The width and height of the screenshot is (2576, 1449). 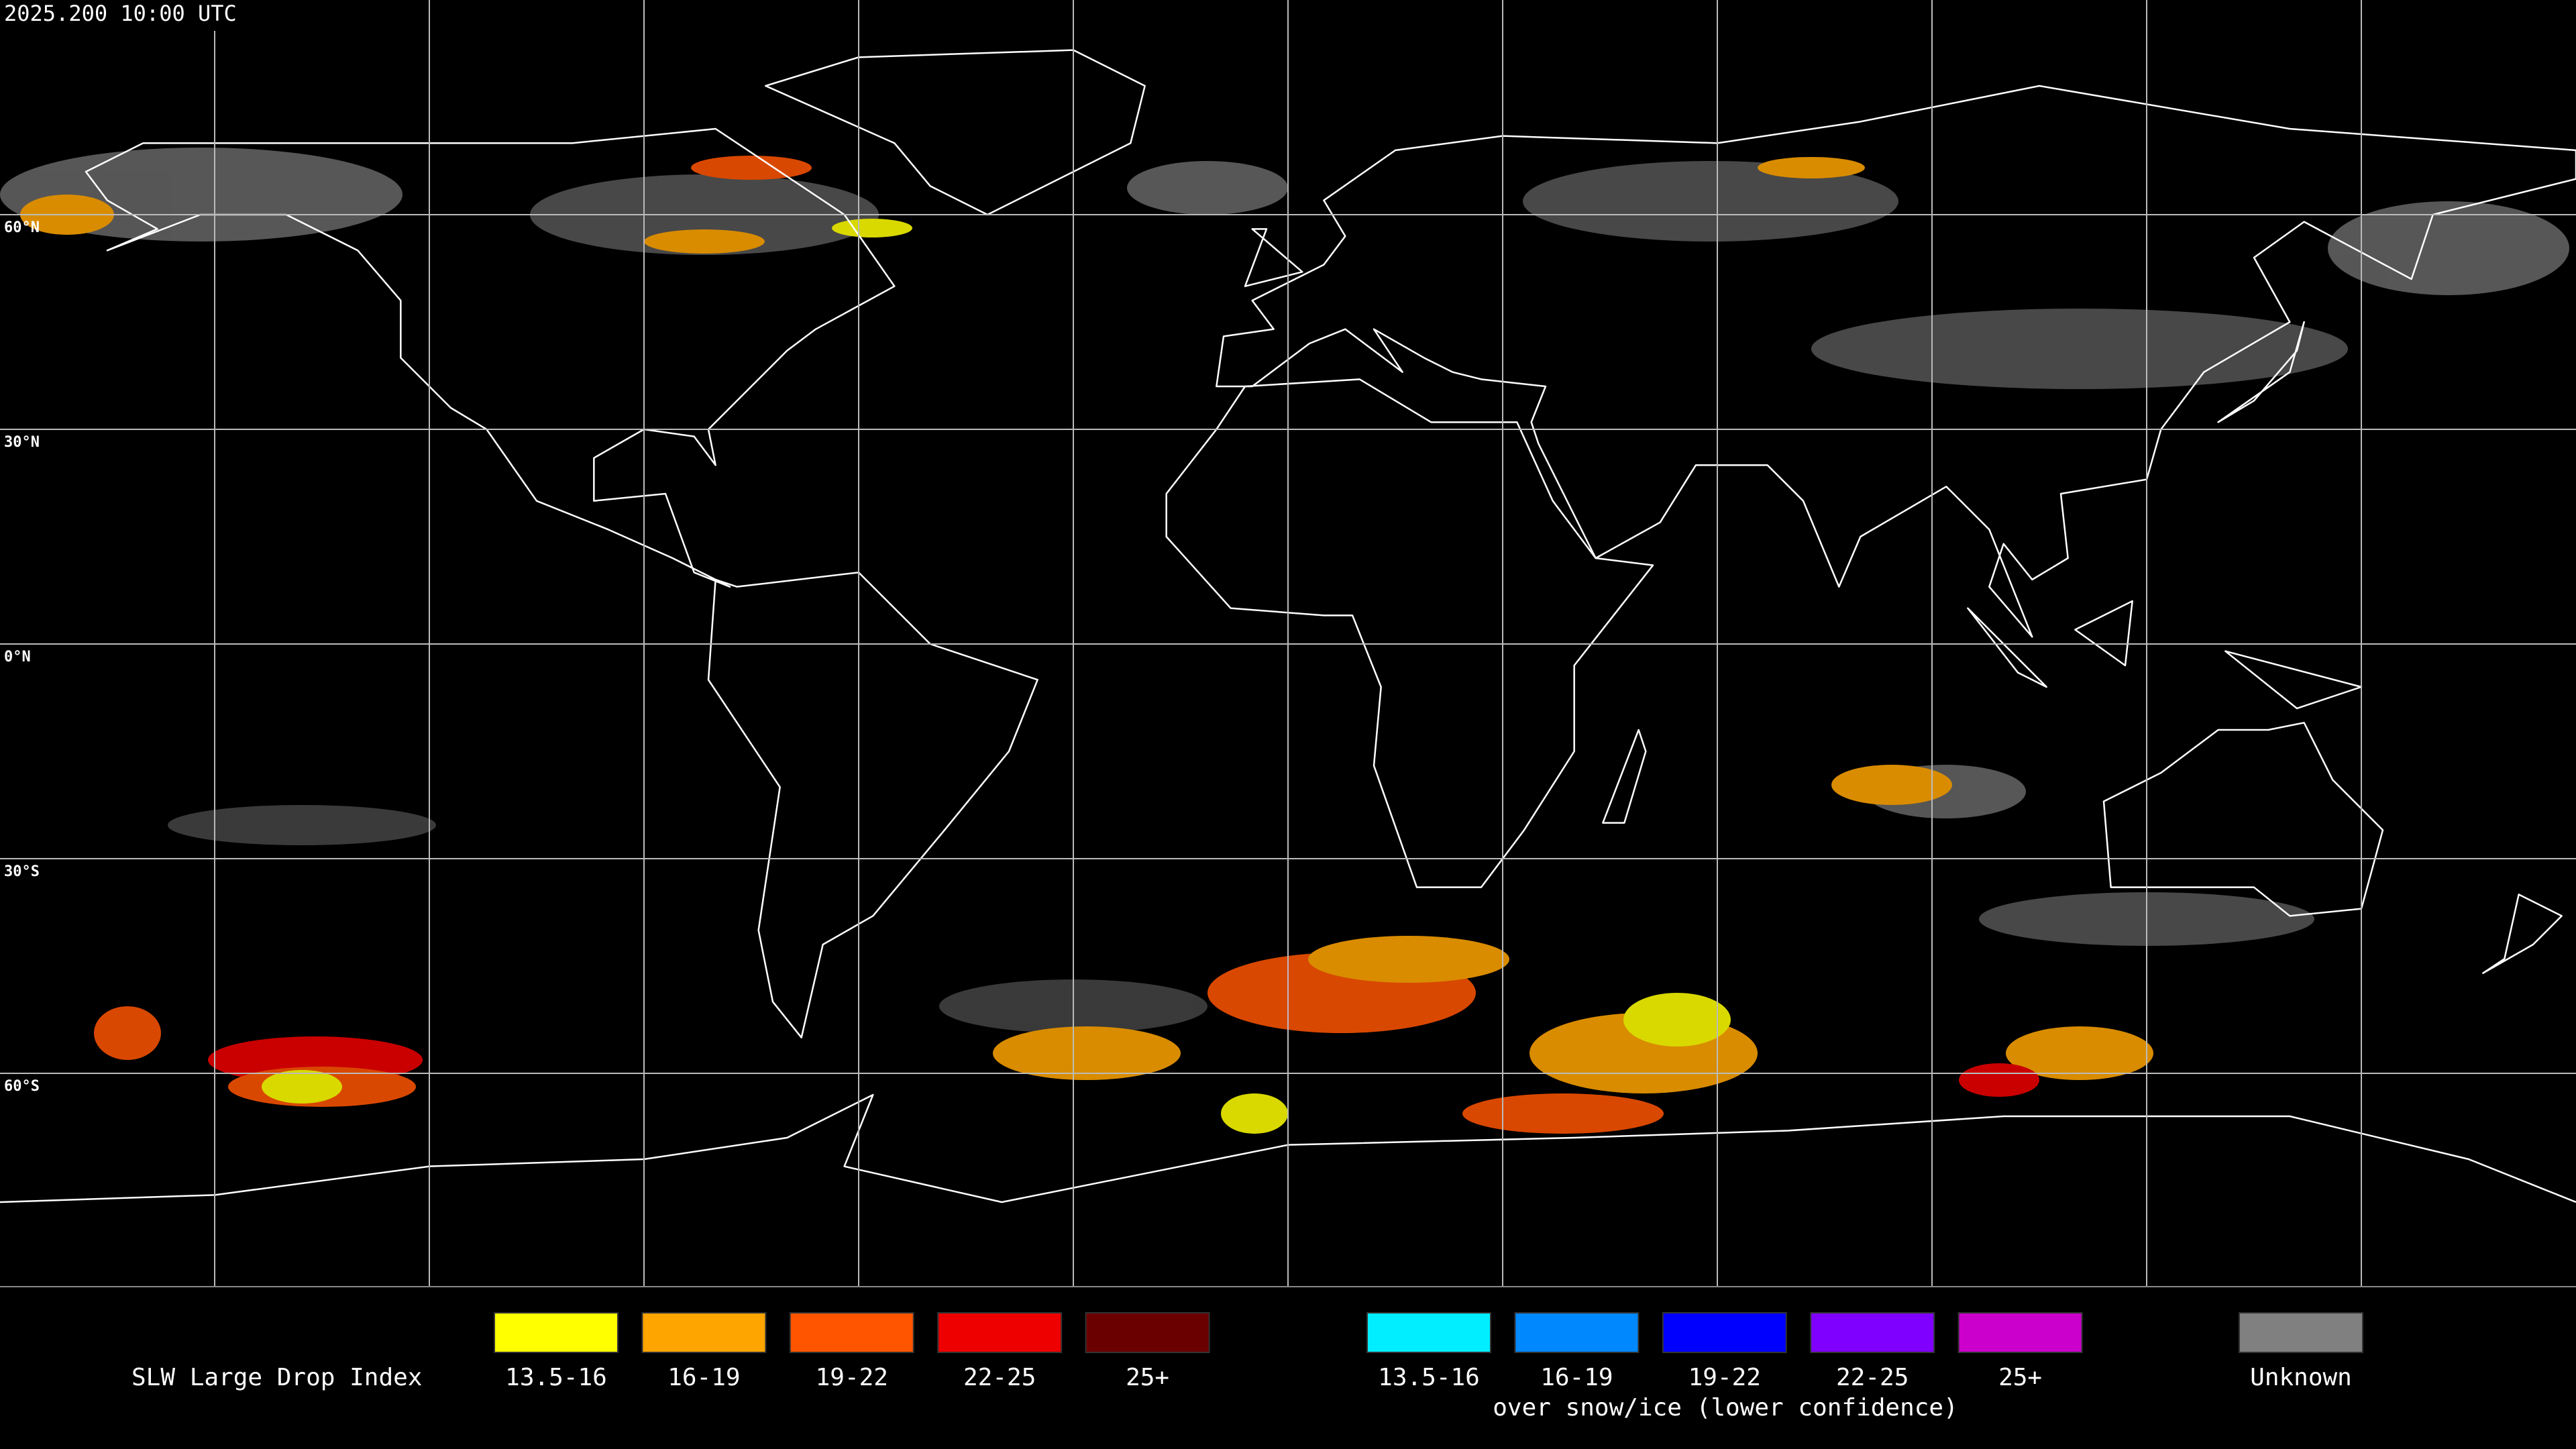 I want to click on legend-title: SLW Large Drop Index, so click(x=276, y=1377).